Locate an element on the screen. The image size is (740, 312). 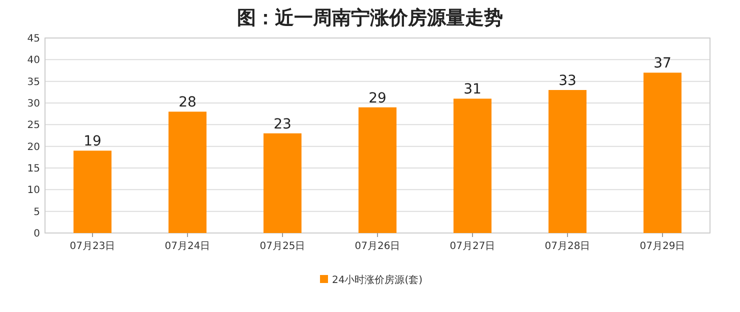
x-tick-label: 07月23日 is located at coordinates (93, 246).